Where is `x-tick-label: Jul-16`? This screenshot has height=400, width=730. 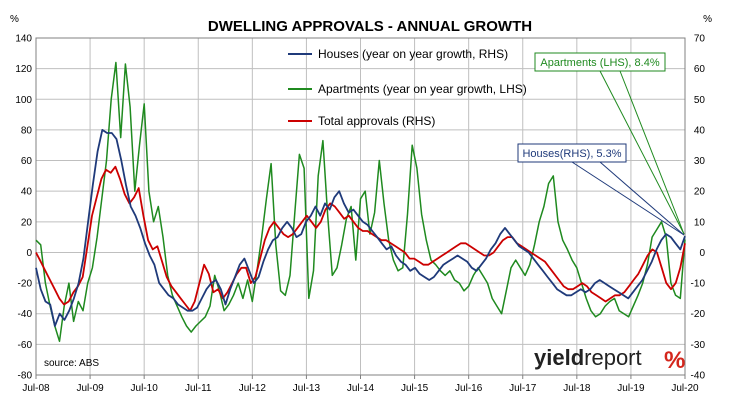
x-tick-label: Jul-16 is located at coordinates (469, 388).